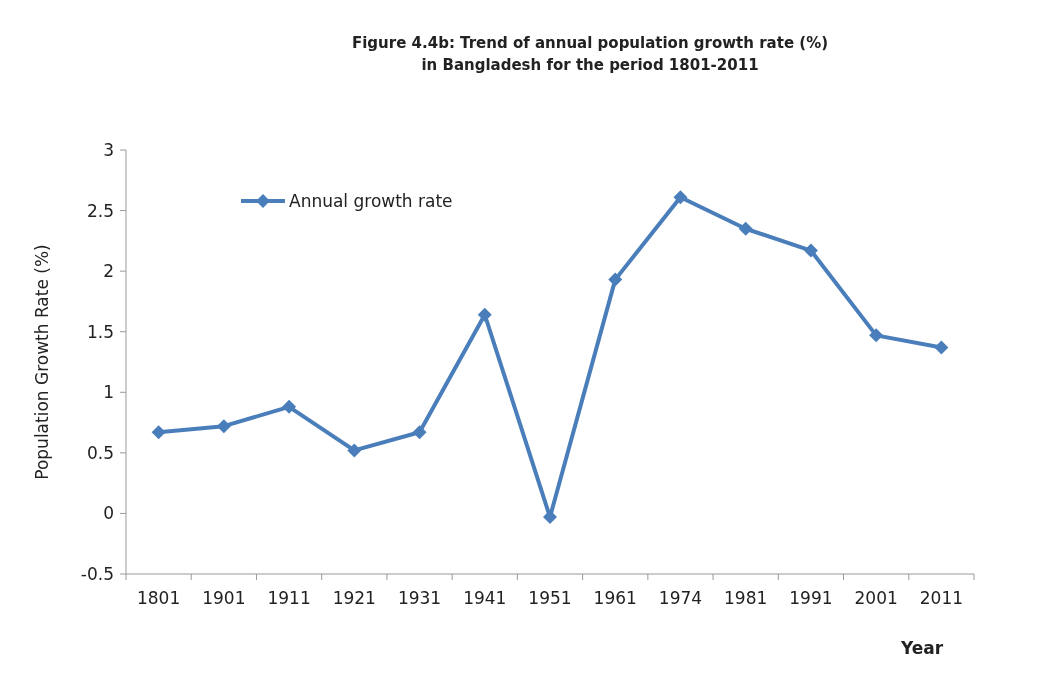  What do you see at coordinates (921, 648) in the screenshot?
I see `x-axis-title: Year` at bounding box center [921, 648].